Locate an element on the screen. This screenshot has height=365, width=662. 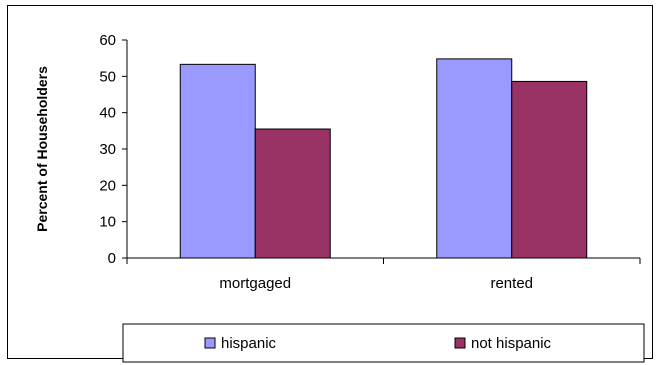
y-tick-label: 30 is located at coordinates (107, 149).